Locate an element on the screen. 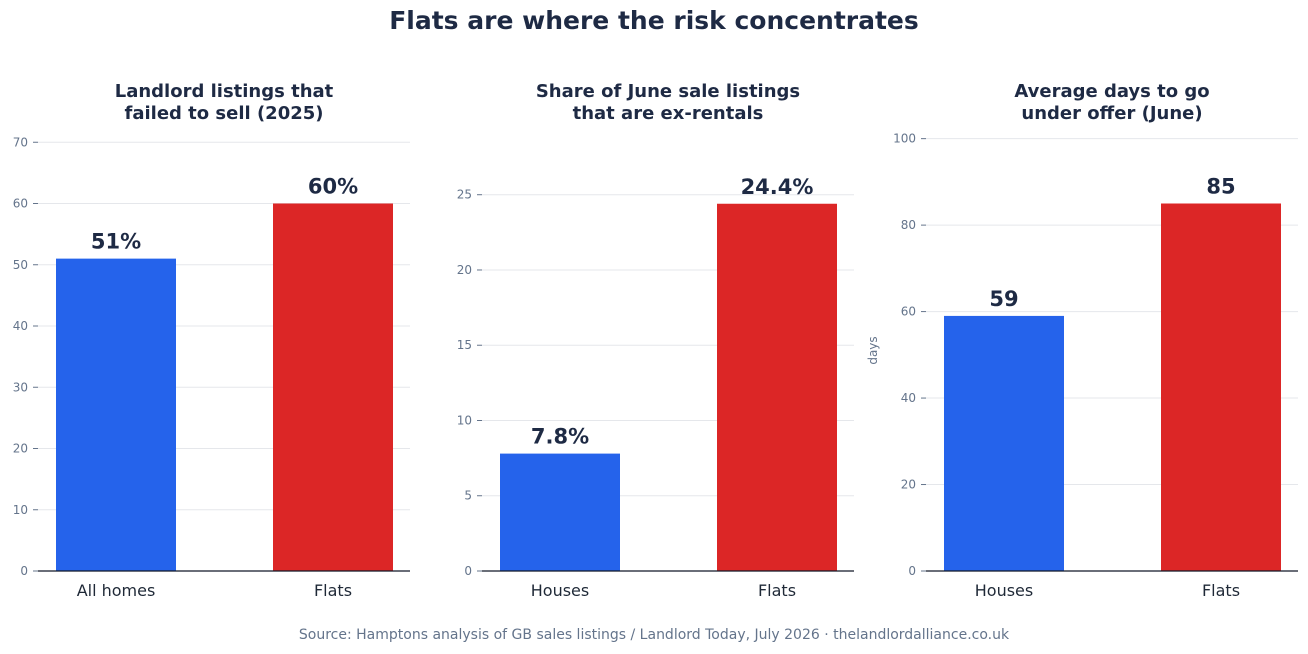 The height and width of the screenshot is (654, 1308). bar-all-homes is located at coordinates (116, 414).